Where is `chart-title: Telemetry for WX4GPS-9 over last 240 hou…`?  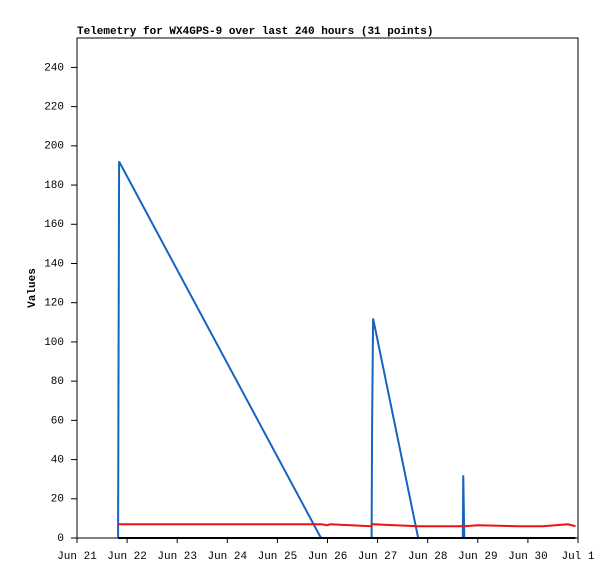 chart-title: Telemetry for WX4GPS-9 over last 240 hou… is located at coordinates (255, 32).